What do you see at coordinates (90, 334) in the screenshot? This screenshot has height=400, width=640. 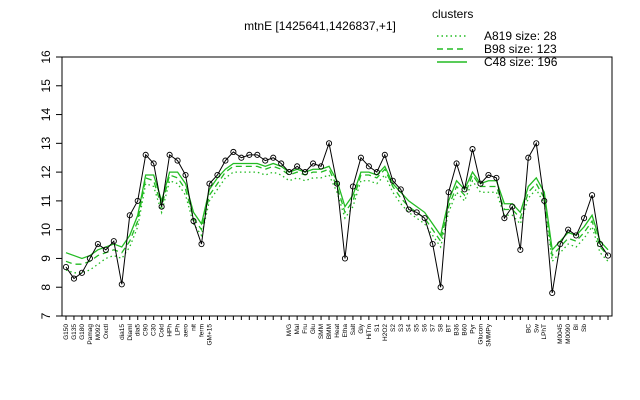 I see `x-tick-label: Pamag` at bounding box center [90, 334].